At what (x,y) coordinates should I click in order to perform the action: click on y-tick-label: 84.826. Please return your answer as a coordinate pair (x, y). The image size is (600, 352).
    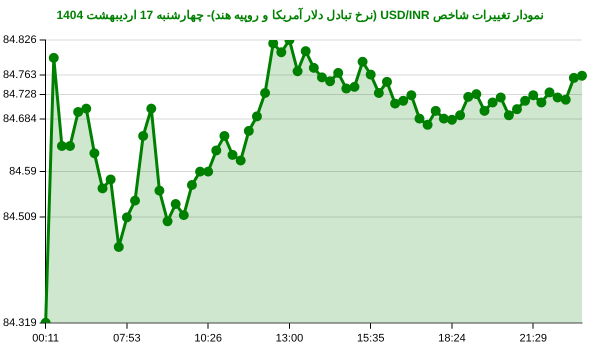
    Looking at the image, I should click on (19, 40).